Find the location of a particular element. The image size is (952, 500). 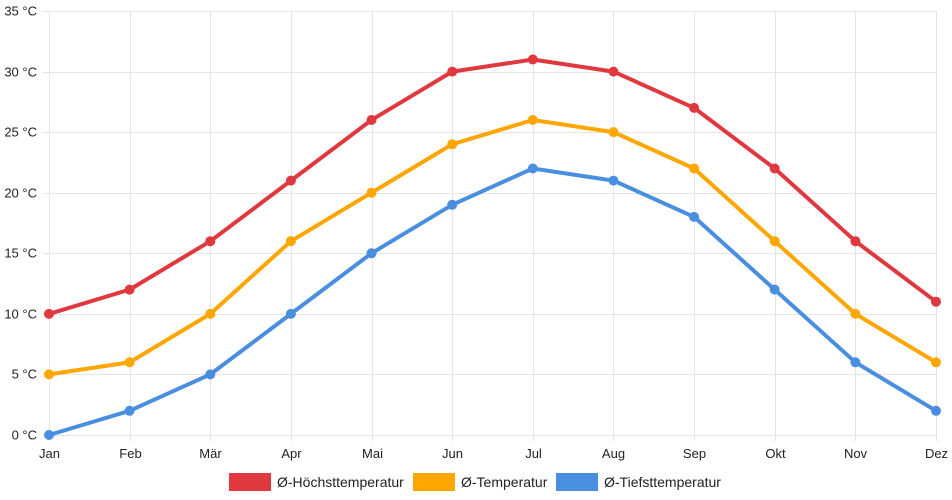

x-tick-label: Jul is located at coordinates (533, 453).